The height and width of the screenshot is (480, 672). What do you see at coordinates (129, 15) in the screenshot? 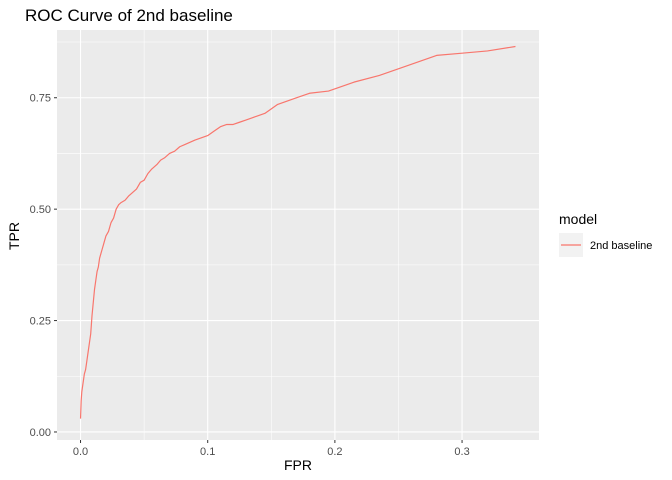
I see `chart-title: ROC Curve of 2nd baseline` at bounding box center [129, 15].